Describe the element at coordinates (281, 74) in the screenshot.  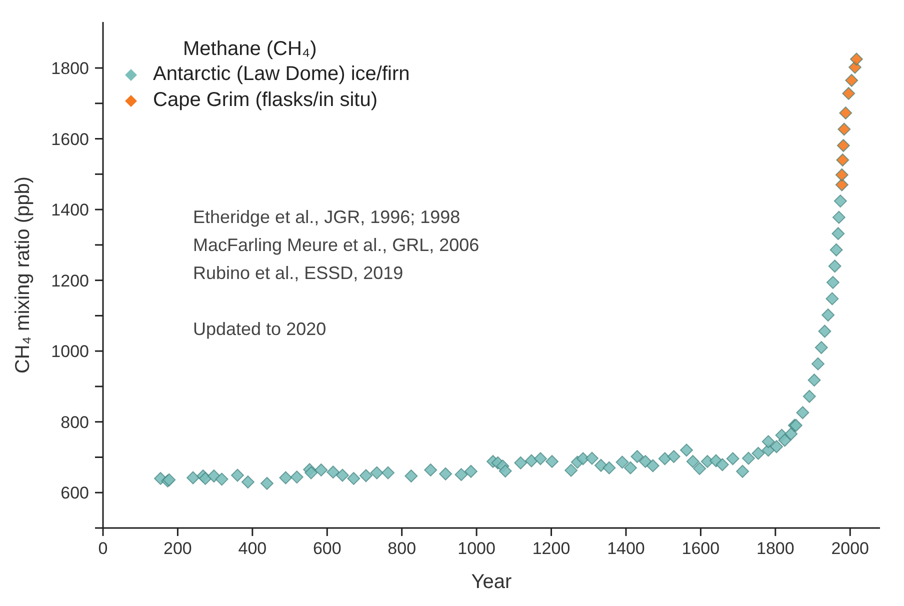
I see `legend-label: Antarctic (Law Dome) ice/firn` at that location.